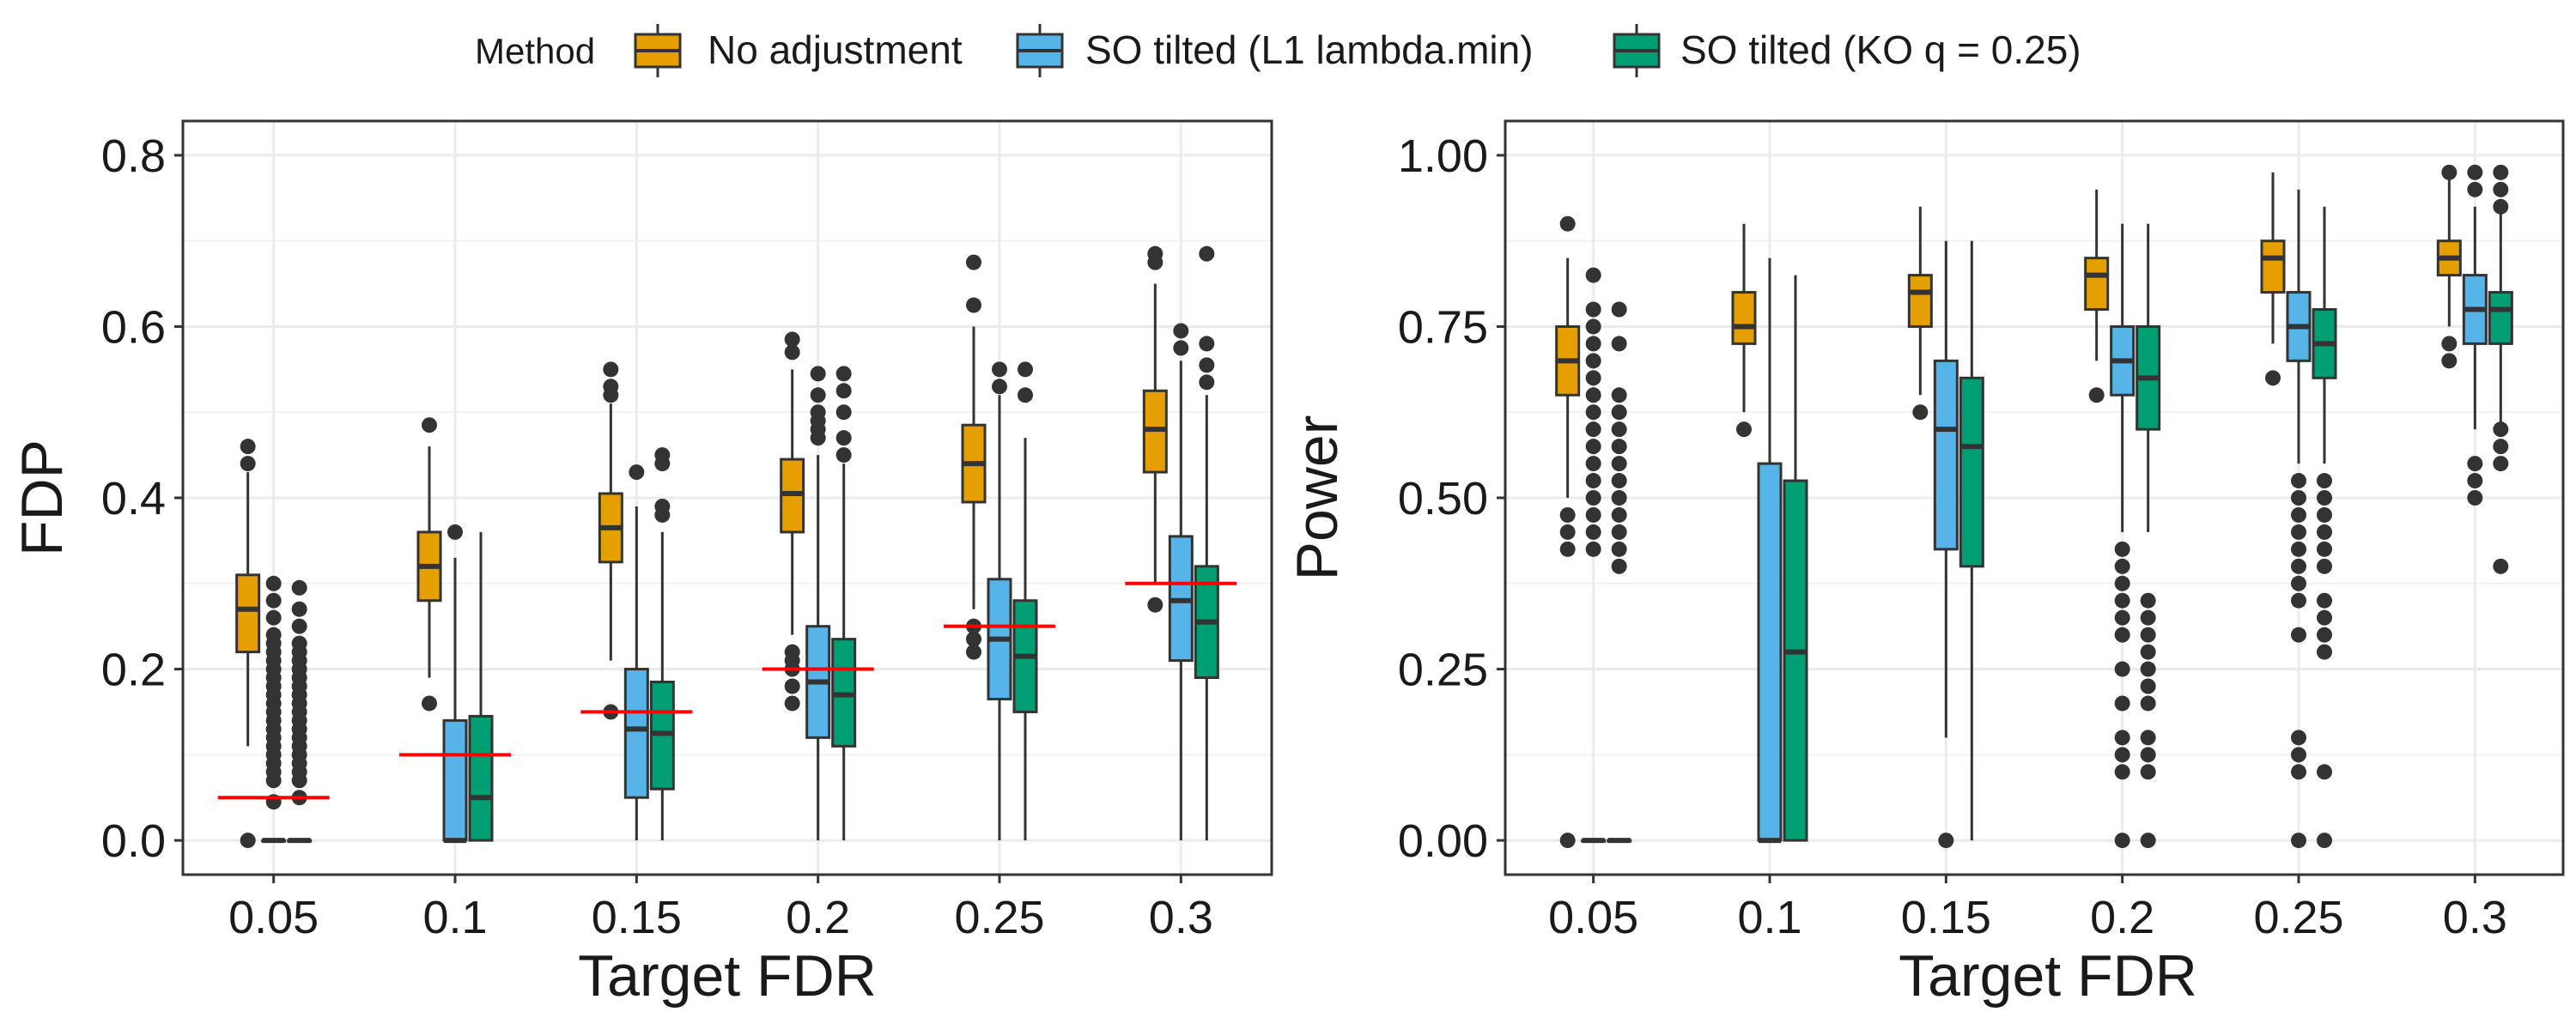 This screenshot has height=1030, width=2576. I want to click on fdp-y-tick-label: 0.6, so click(133, 327).